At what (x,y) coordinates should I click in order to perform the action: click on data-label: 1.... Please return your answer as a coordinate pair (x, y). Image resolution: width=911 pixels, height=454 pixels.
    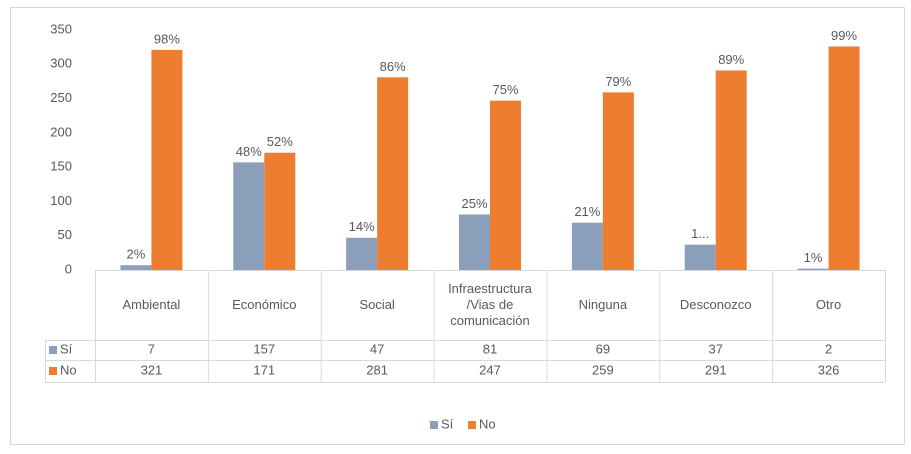
    Looking at the image, I should click on (700, 233).